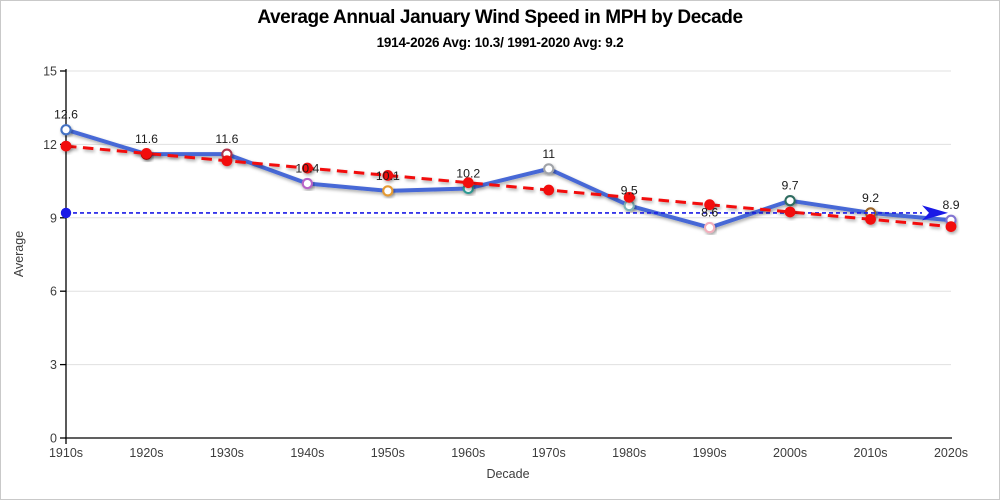 Image resolution: width=1000 pixels, height=500 pixels. What do you see at coordinates (709, 213) in the screenshot?
I see `data-label: 8.6` at bounding box center [709, 213].